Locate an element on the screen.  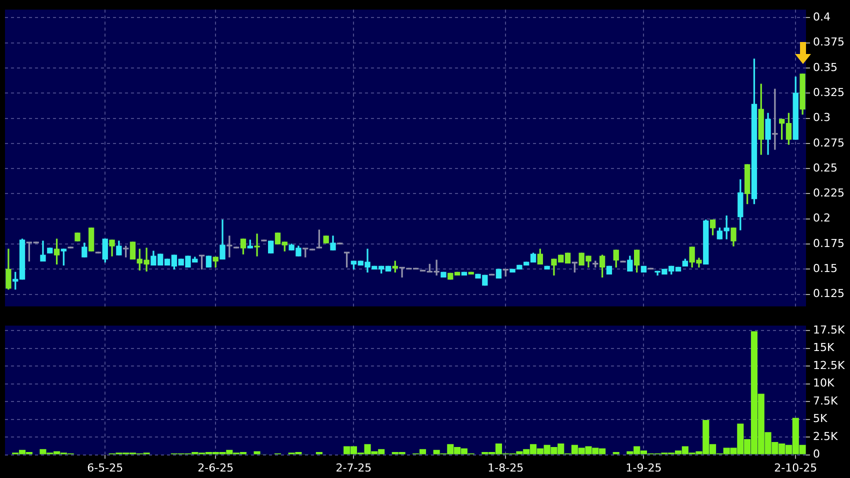
x-tick-label: 2-6-25 is located at coordinates (216, 467).